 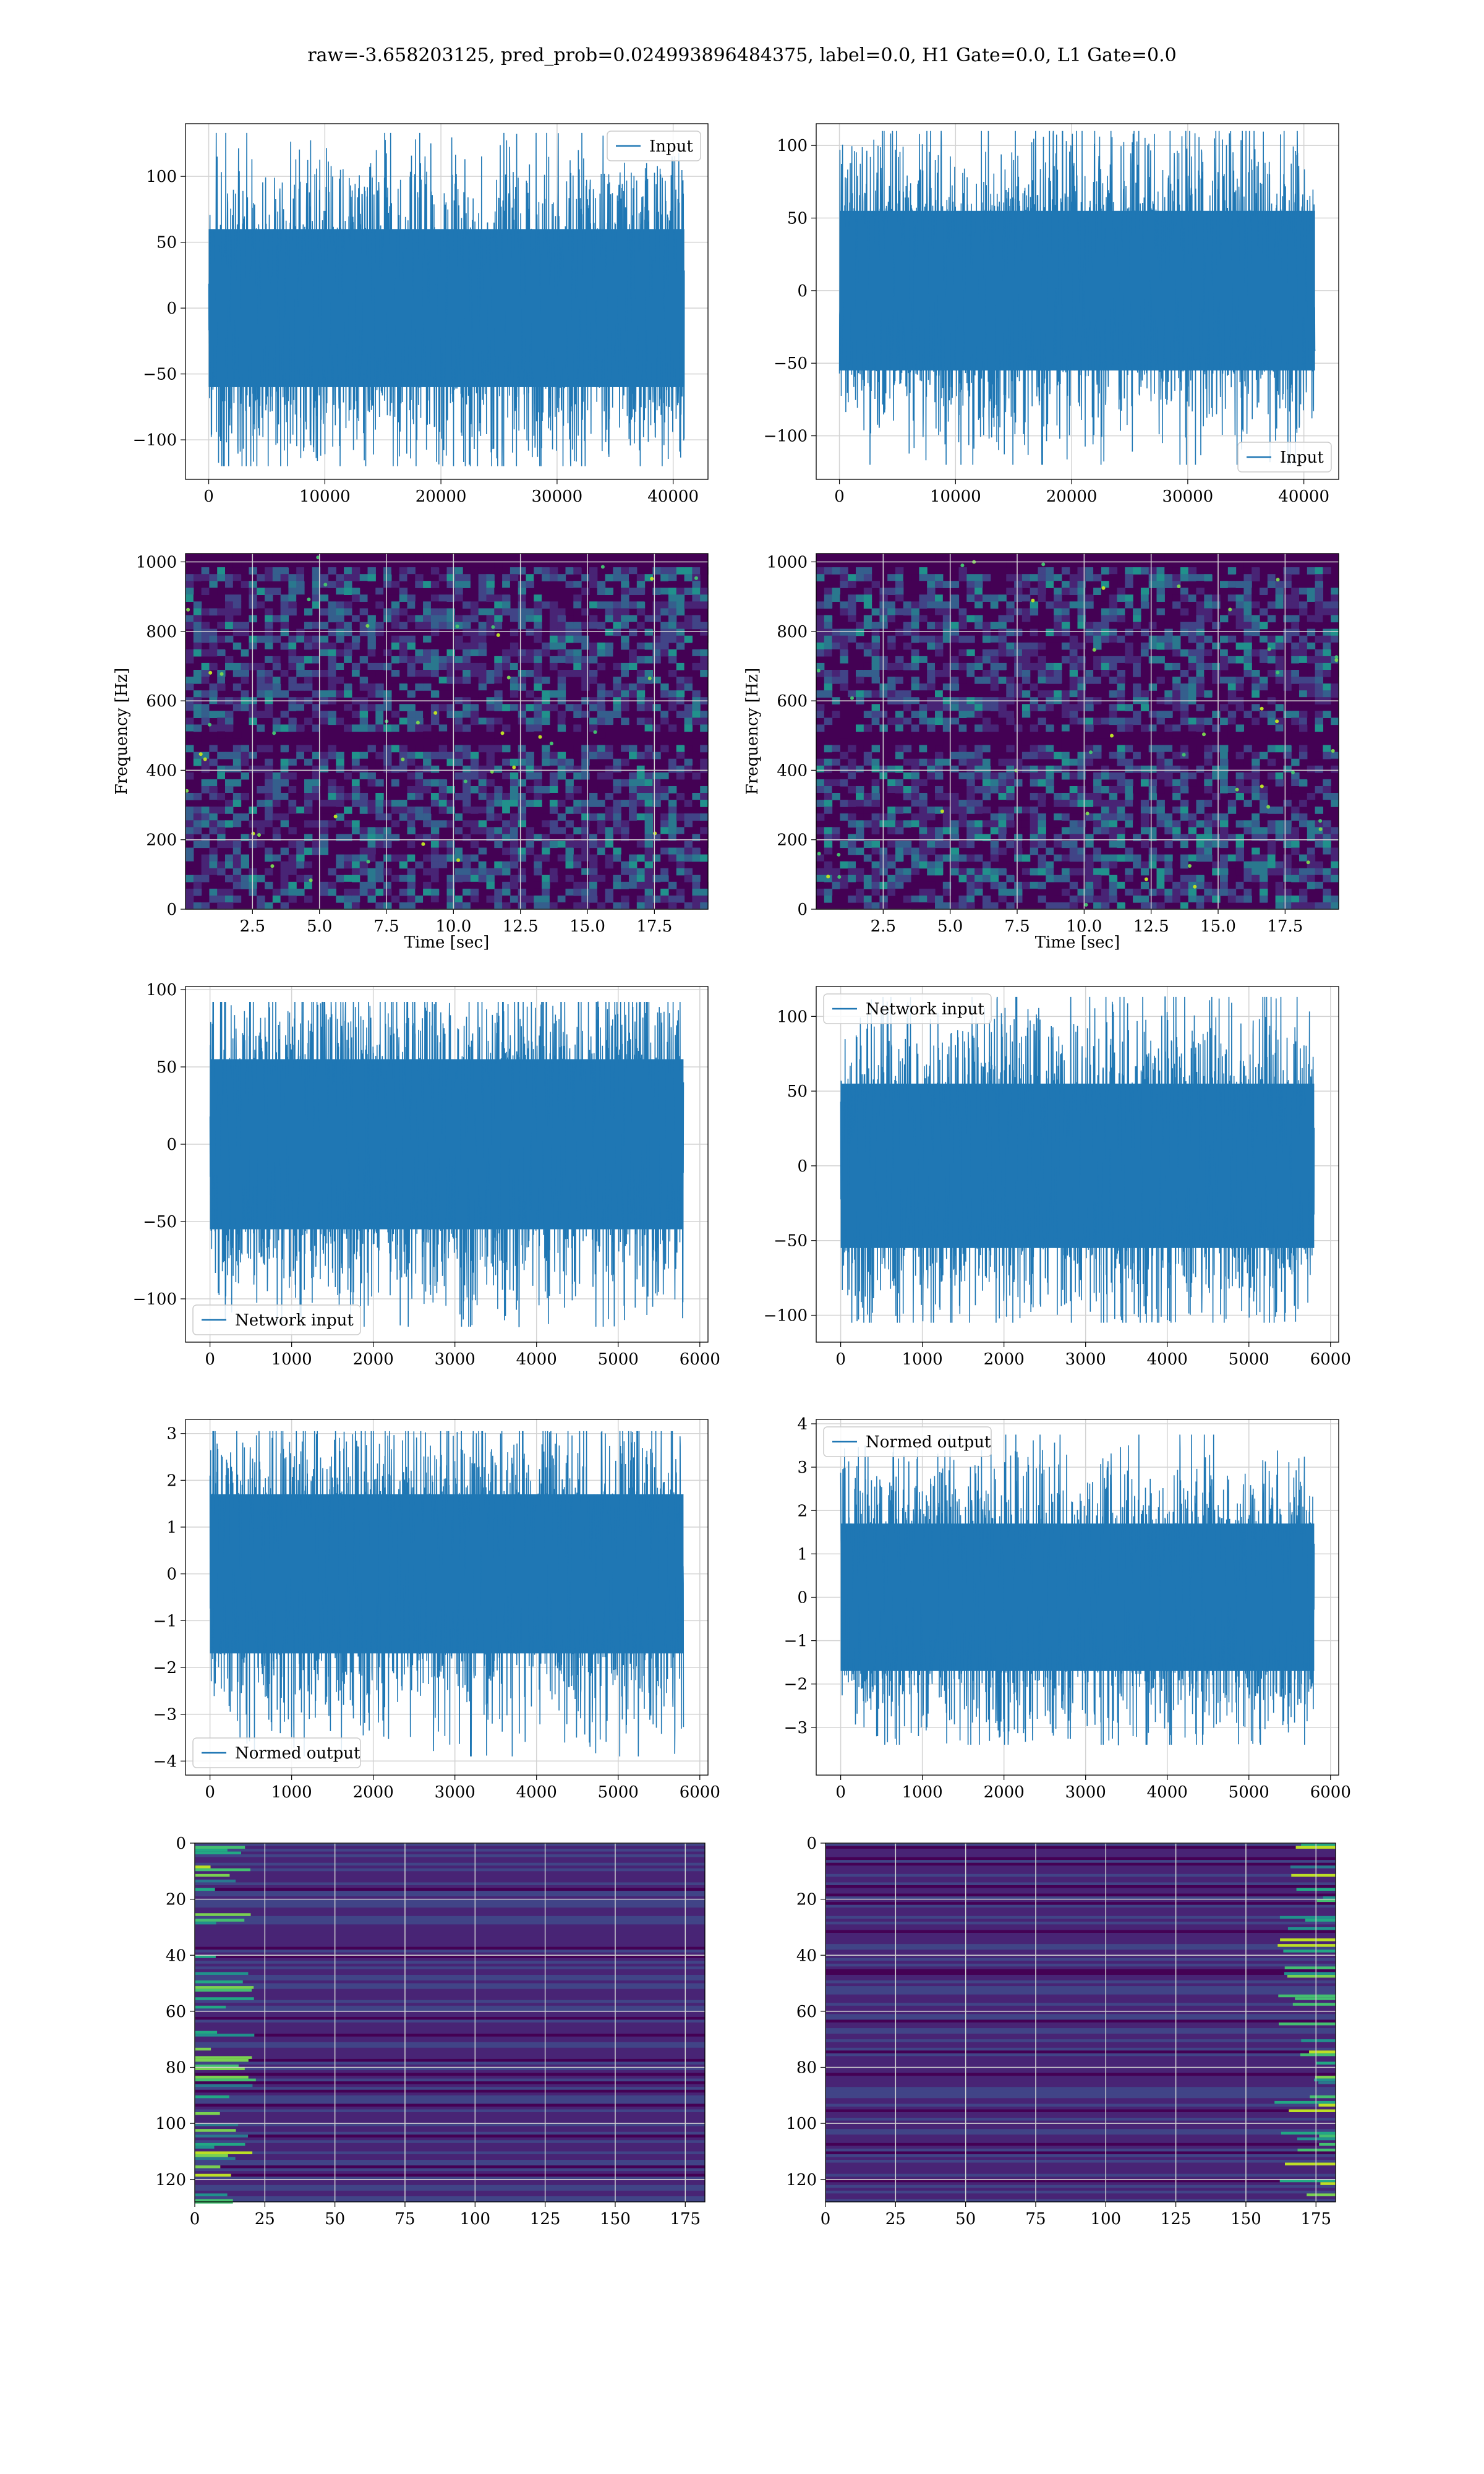 What do you see at coordinates (787, 562) in the screenshot?
I see `y-tick-label: 1000` at bounding box center [787, 562].